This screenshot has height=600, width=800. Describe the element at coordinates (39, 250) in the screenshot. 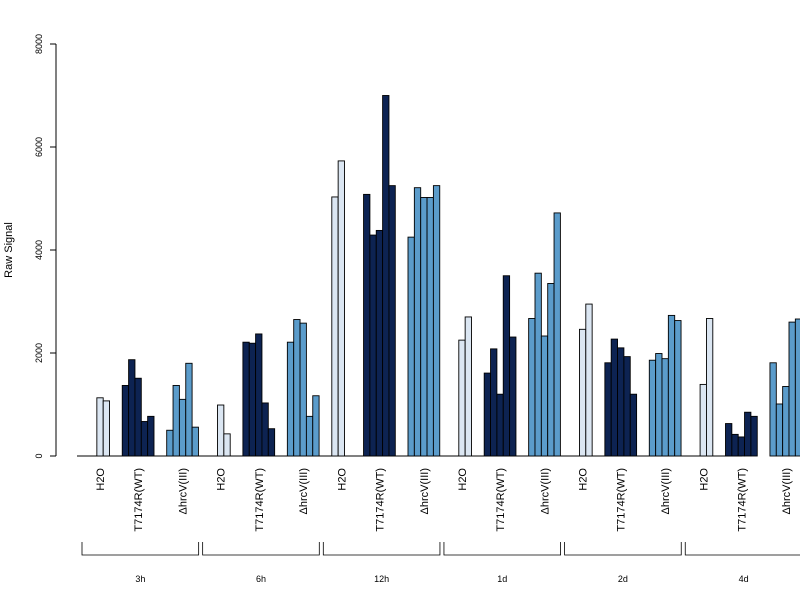

I see `y-tick-label: 4000` at that location.